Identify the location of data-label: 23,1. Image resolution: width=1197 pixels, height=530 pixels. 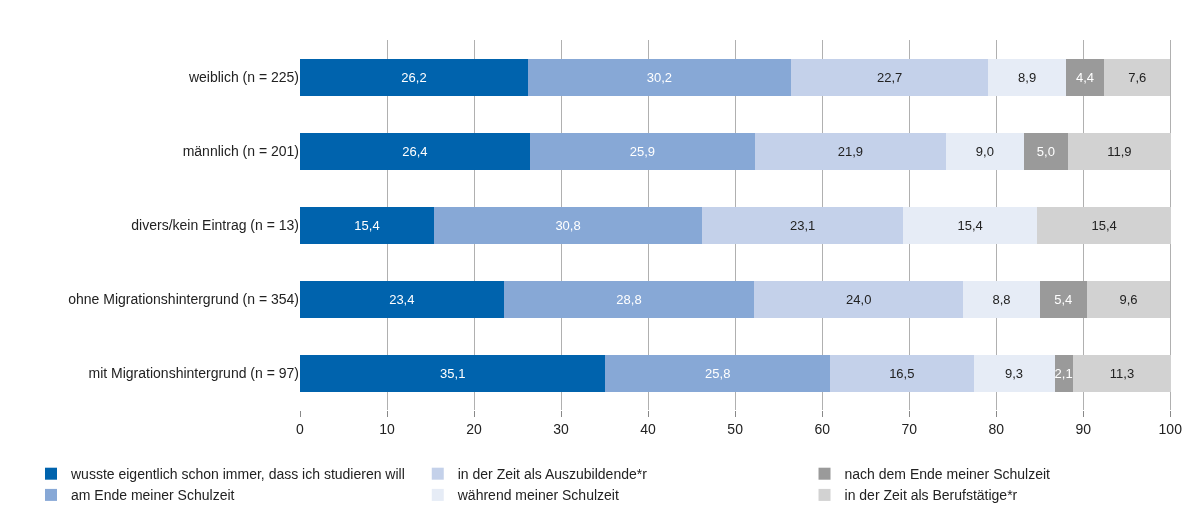
(802, 225).